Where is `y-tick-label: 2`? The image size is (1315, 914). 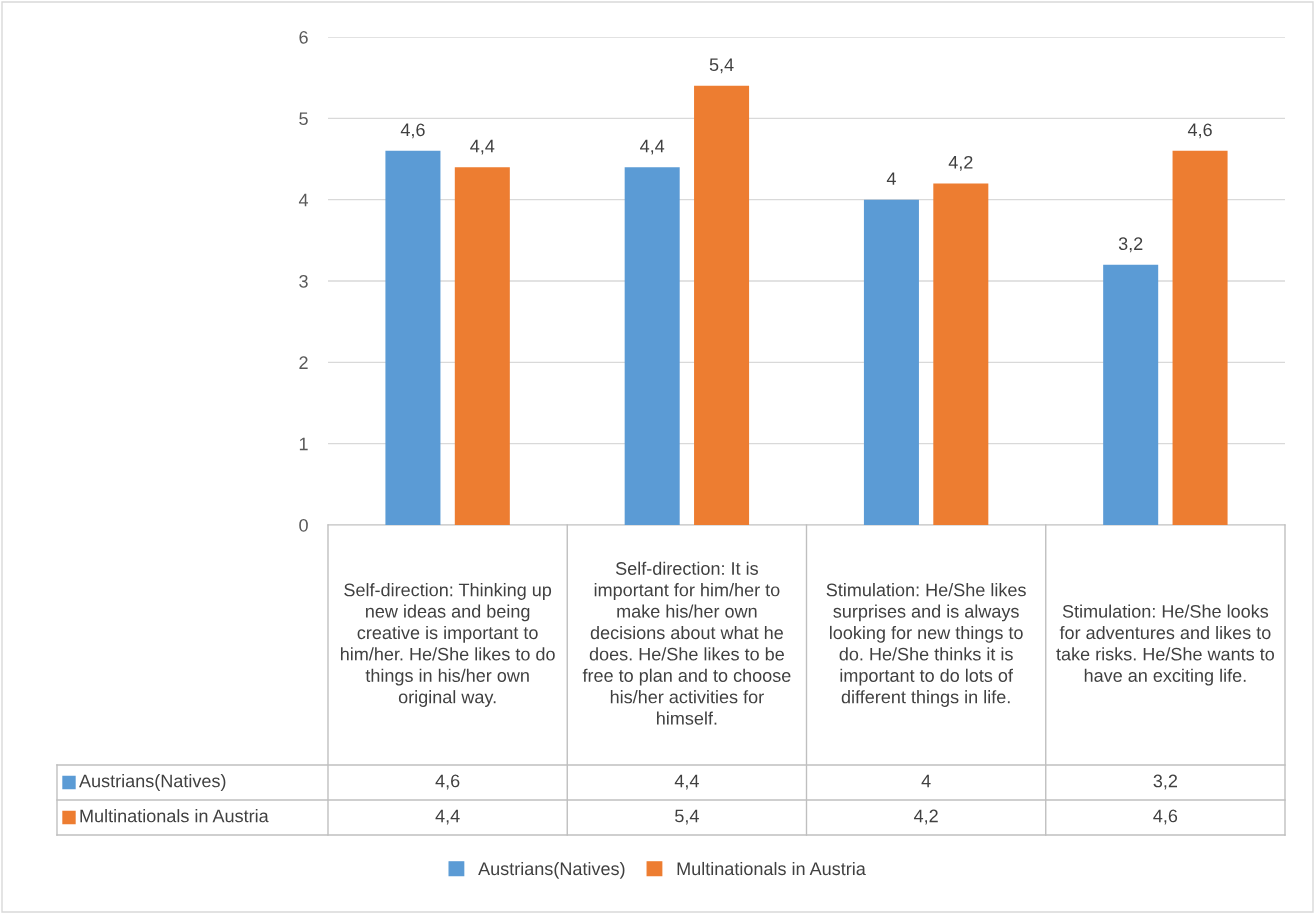 y-tick-label: 2 is located at coordinates (303, 362).